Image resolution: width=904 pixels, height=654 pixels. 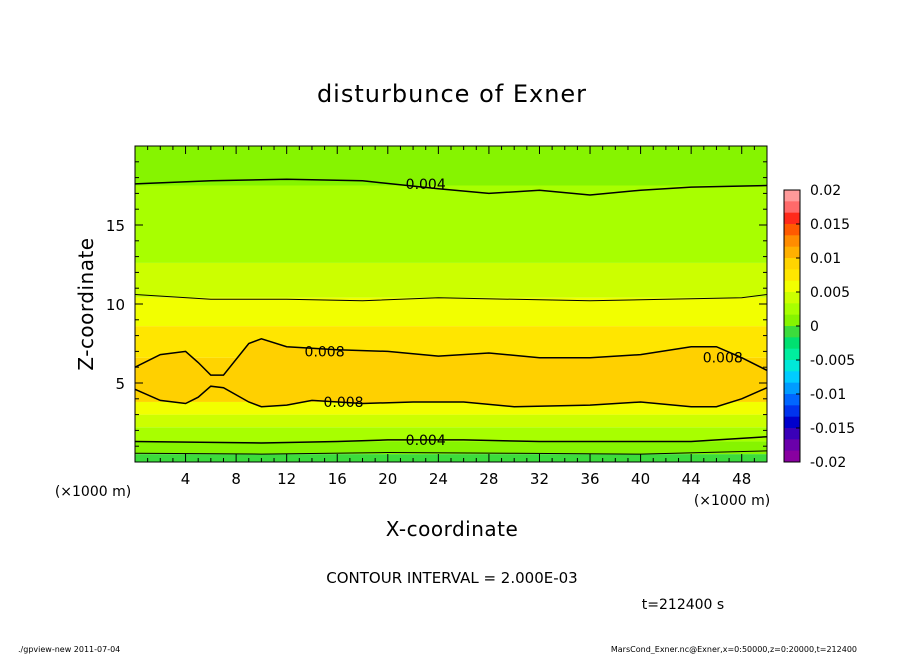 I want to click on x-axis-label: X-coordinate, so click(x=452, y=529).